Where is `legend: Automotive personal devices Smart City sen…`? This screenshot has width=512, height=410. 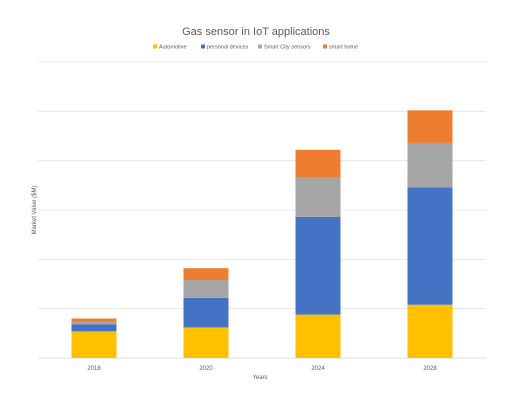 legend: Automotive personal devices Smart City sen… is located at coordinates (255, 47).